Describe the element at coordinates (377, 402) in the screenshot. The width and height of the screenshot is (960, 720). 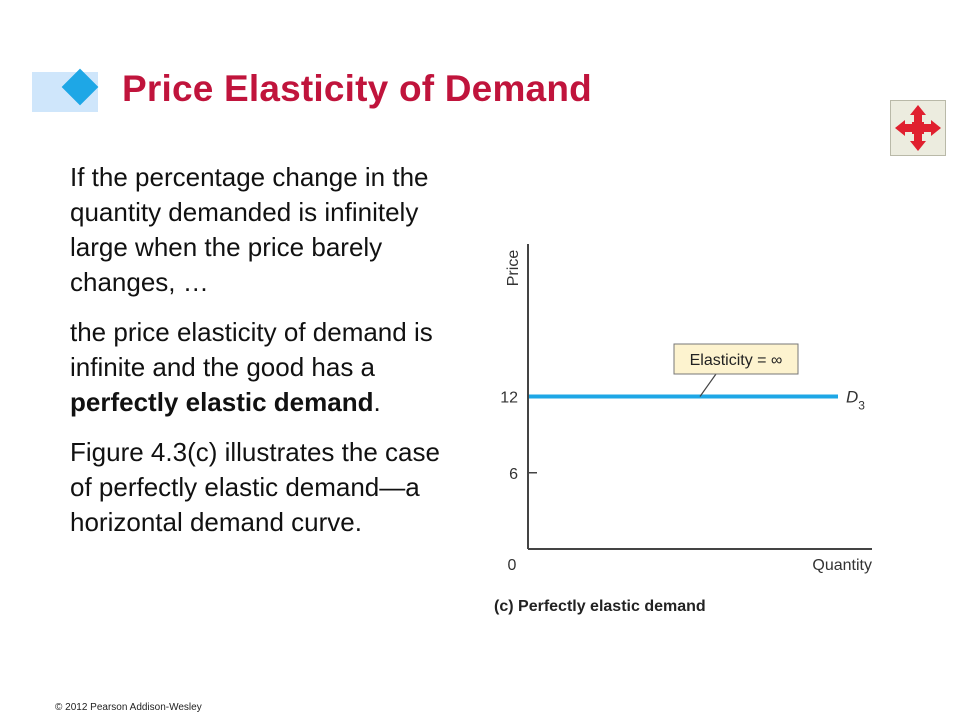
I see `paragraph-2-end: .` at that location.